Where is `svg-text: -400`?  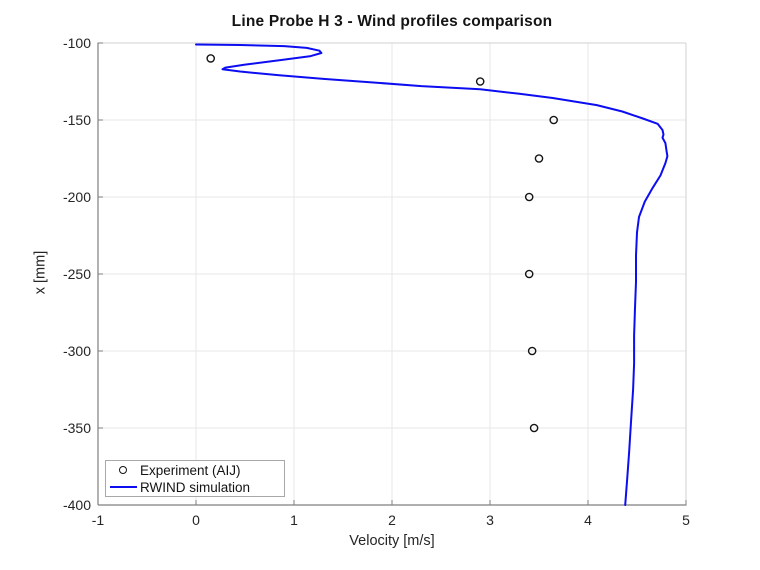 svg-text: -400 is located at coordinates (77, 505).